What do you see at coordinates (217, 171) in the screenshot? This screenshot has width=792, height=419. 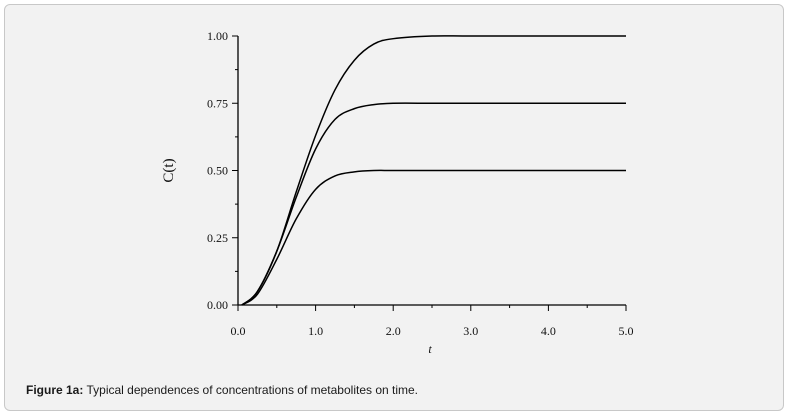 I see `y-tick-label: 0.50` at bounding box center [217, 171].